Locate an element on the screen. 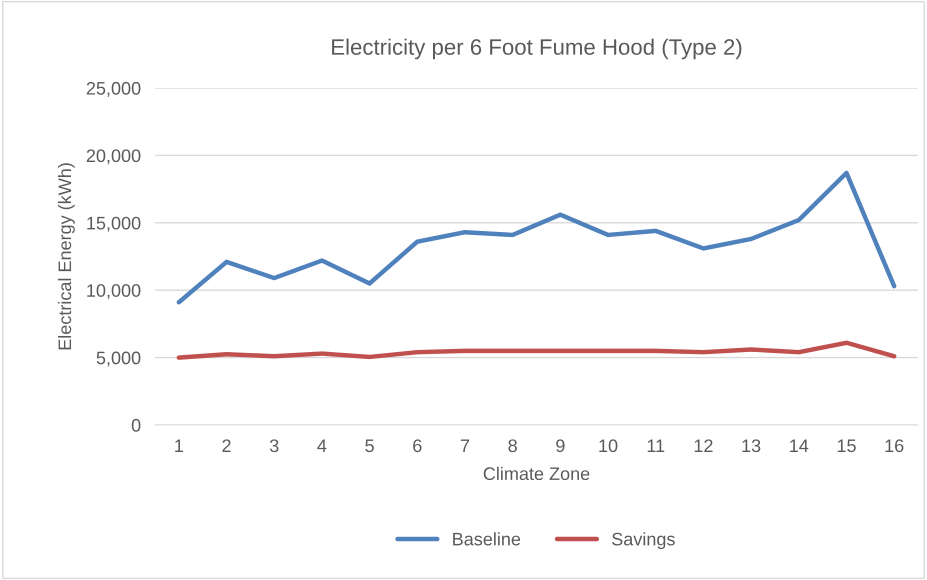  x-tick-label: 5 is located at coordinates (369, 446).